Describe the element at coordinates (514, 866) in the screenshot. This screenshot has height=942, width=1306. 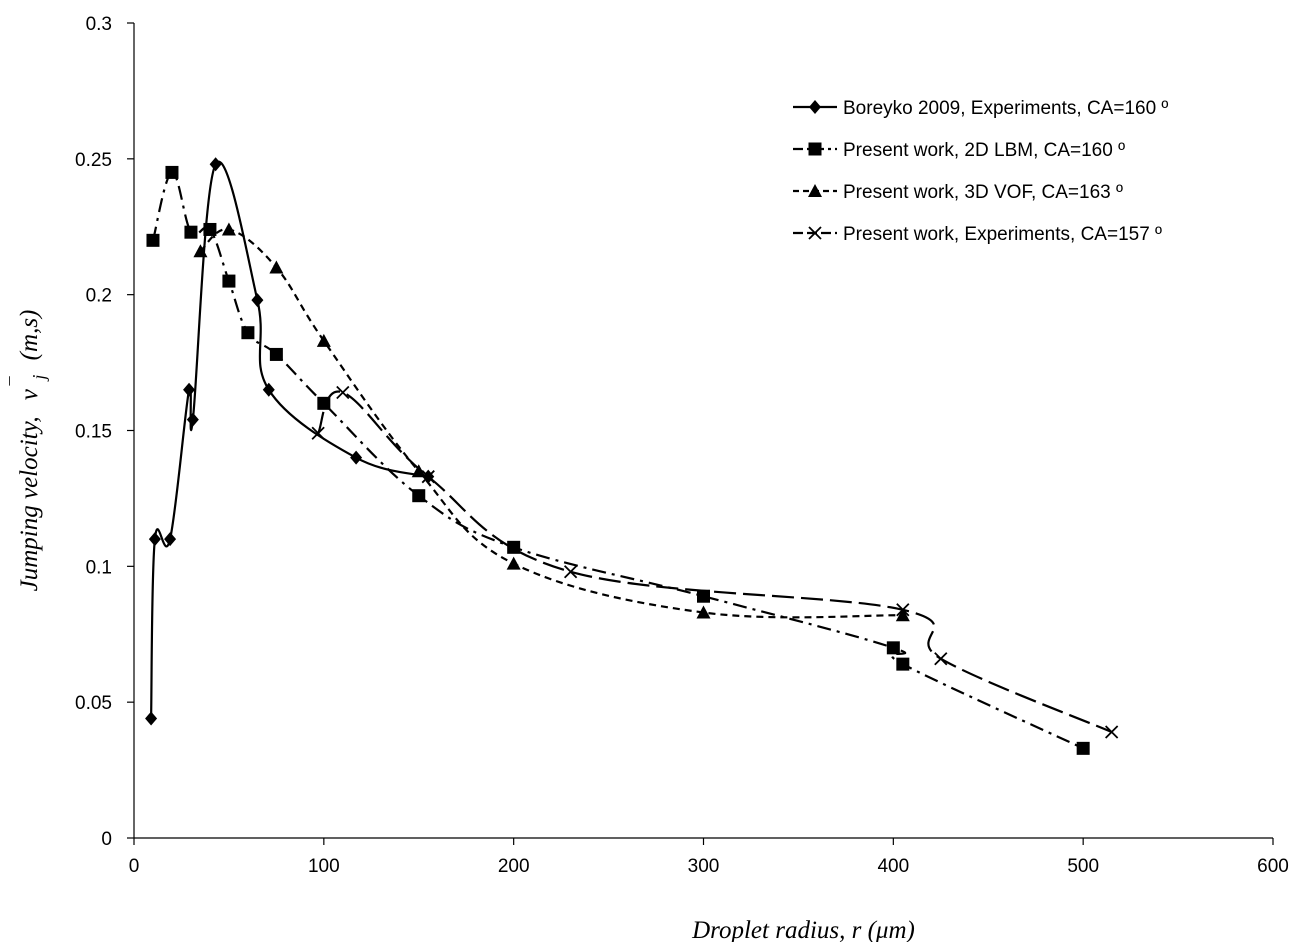
I see `x-tick-label: 200` at that location.